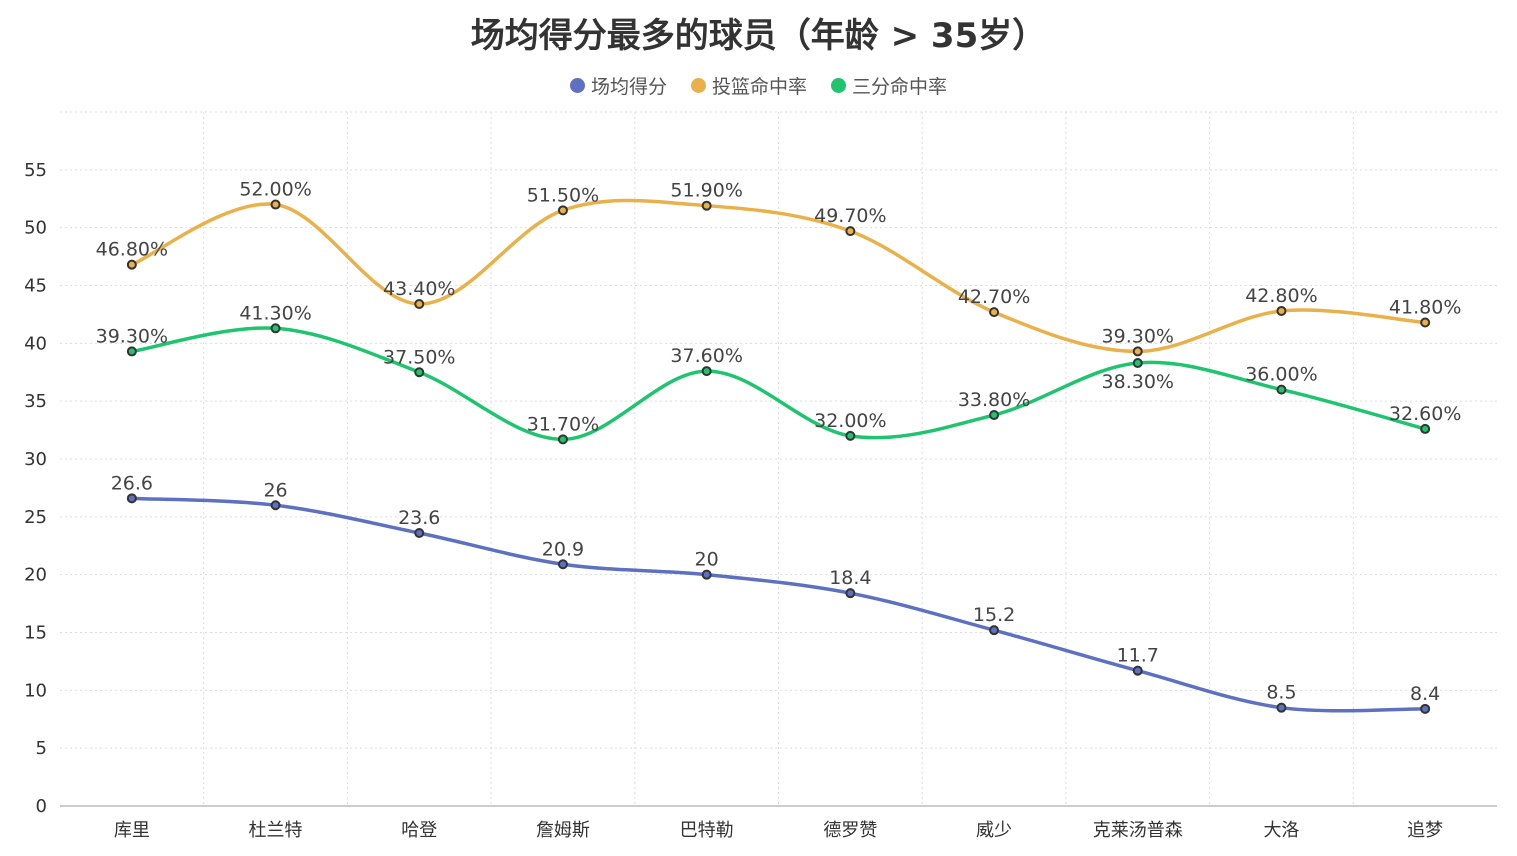 This screenshot has width=1517, height=856. Describe the element at coordinates (275, 490) in the screenshot. I see `data-label: 26` at that location.